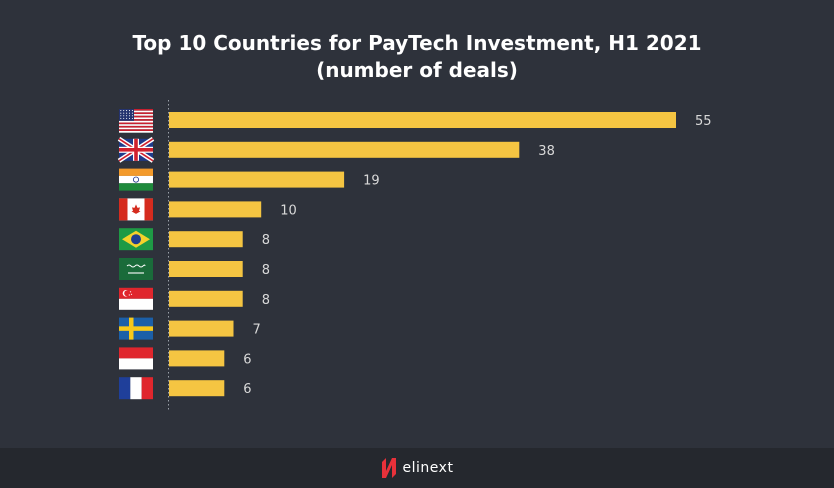 Image resolution: width=834 pixels, height=488 pixels. I want to click on data-label: 55, so click(703, 121).